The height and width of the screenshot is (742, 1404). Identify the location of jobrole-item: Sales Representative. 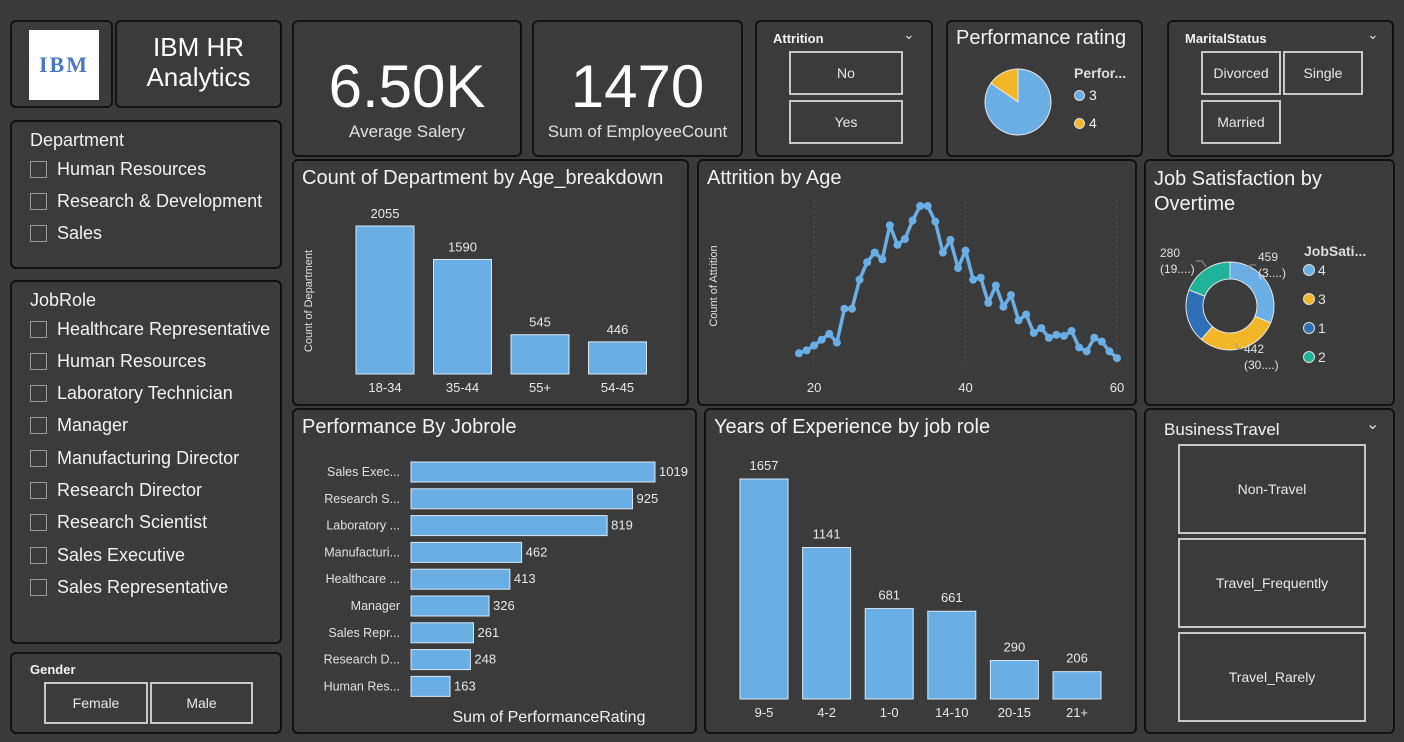
(129, 587).